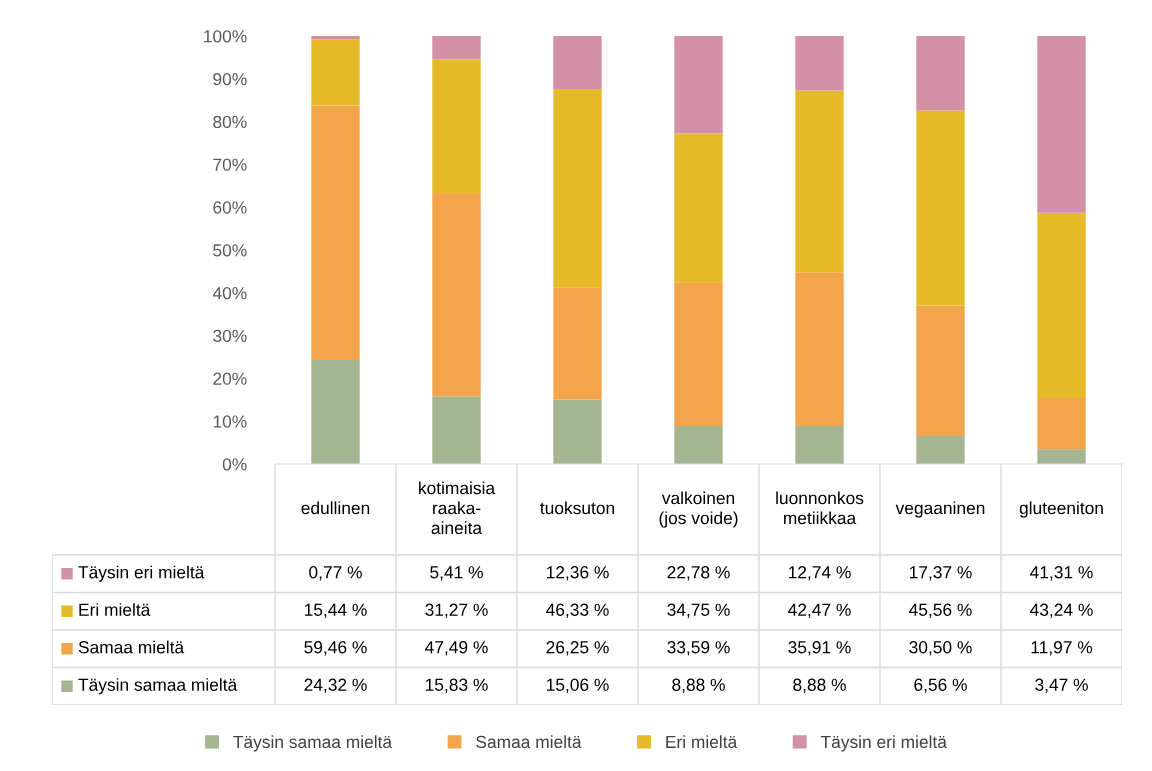  I want to click on data-label: 15,83 %, so click(456, 685).